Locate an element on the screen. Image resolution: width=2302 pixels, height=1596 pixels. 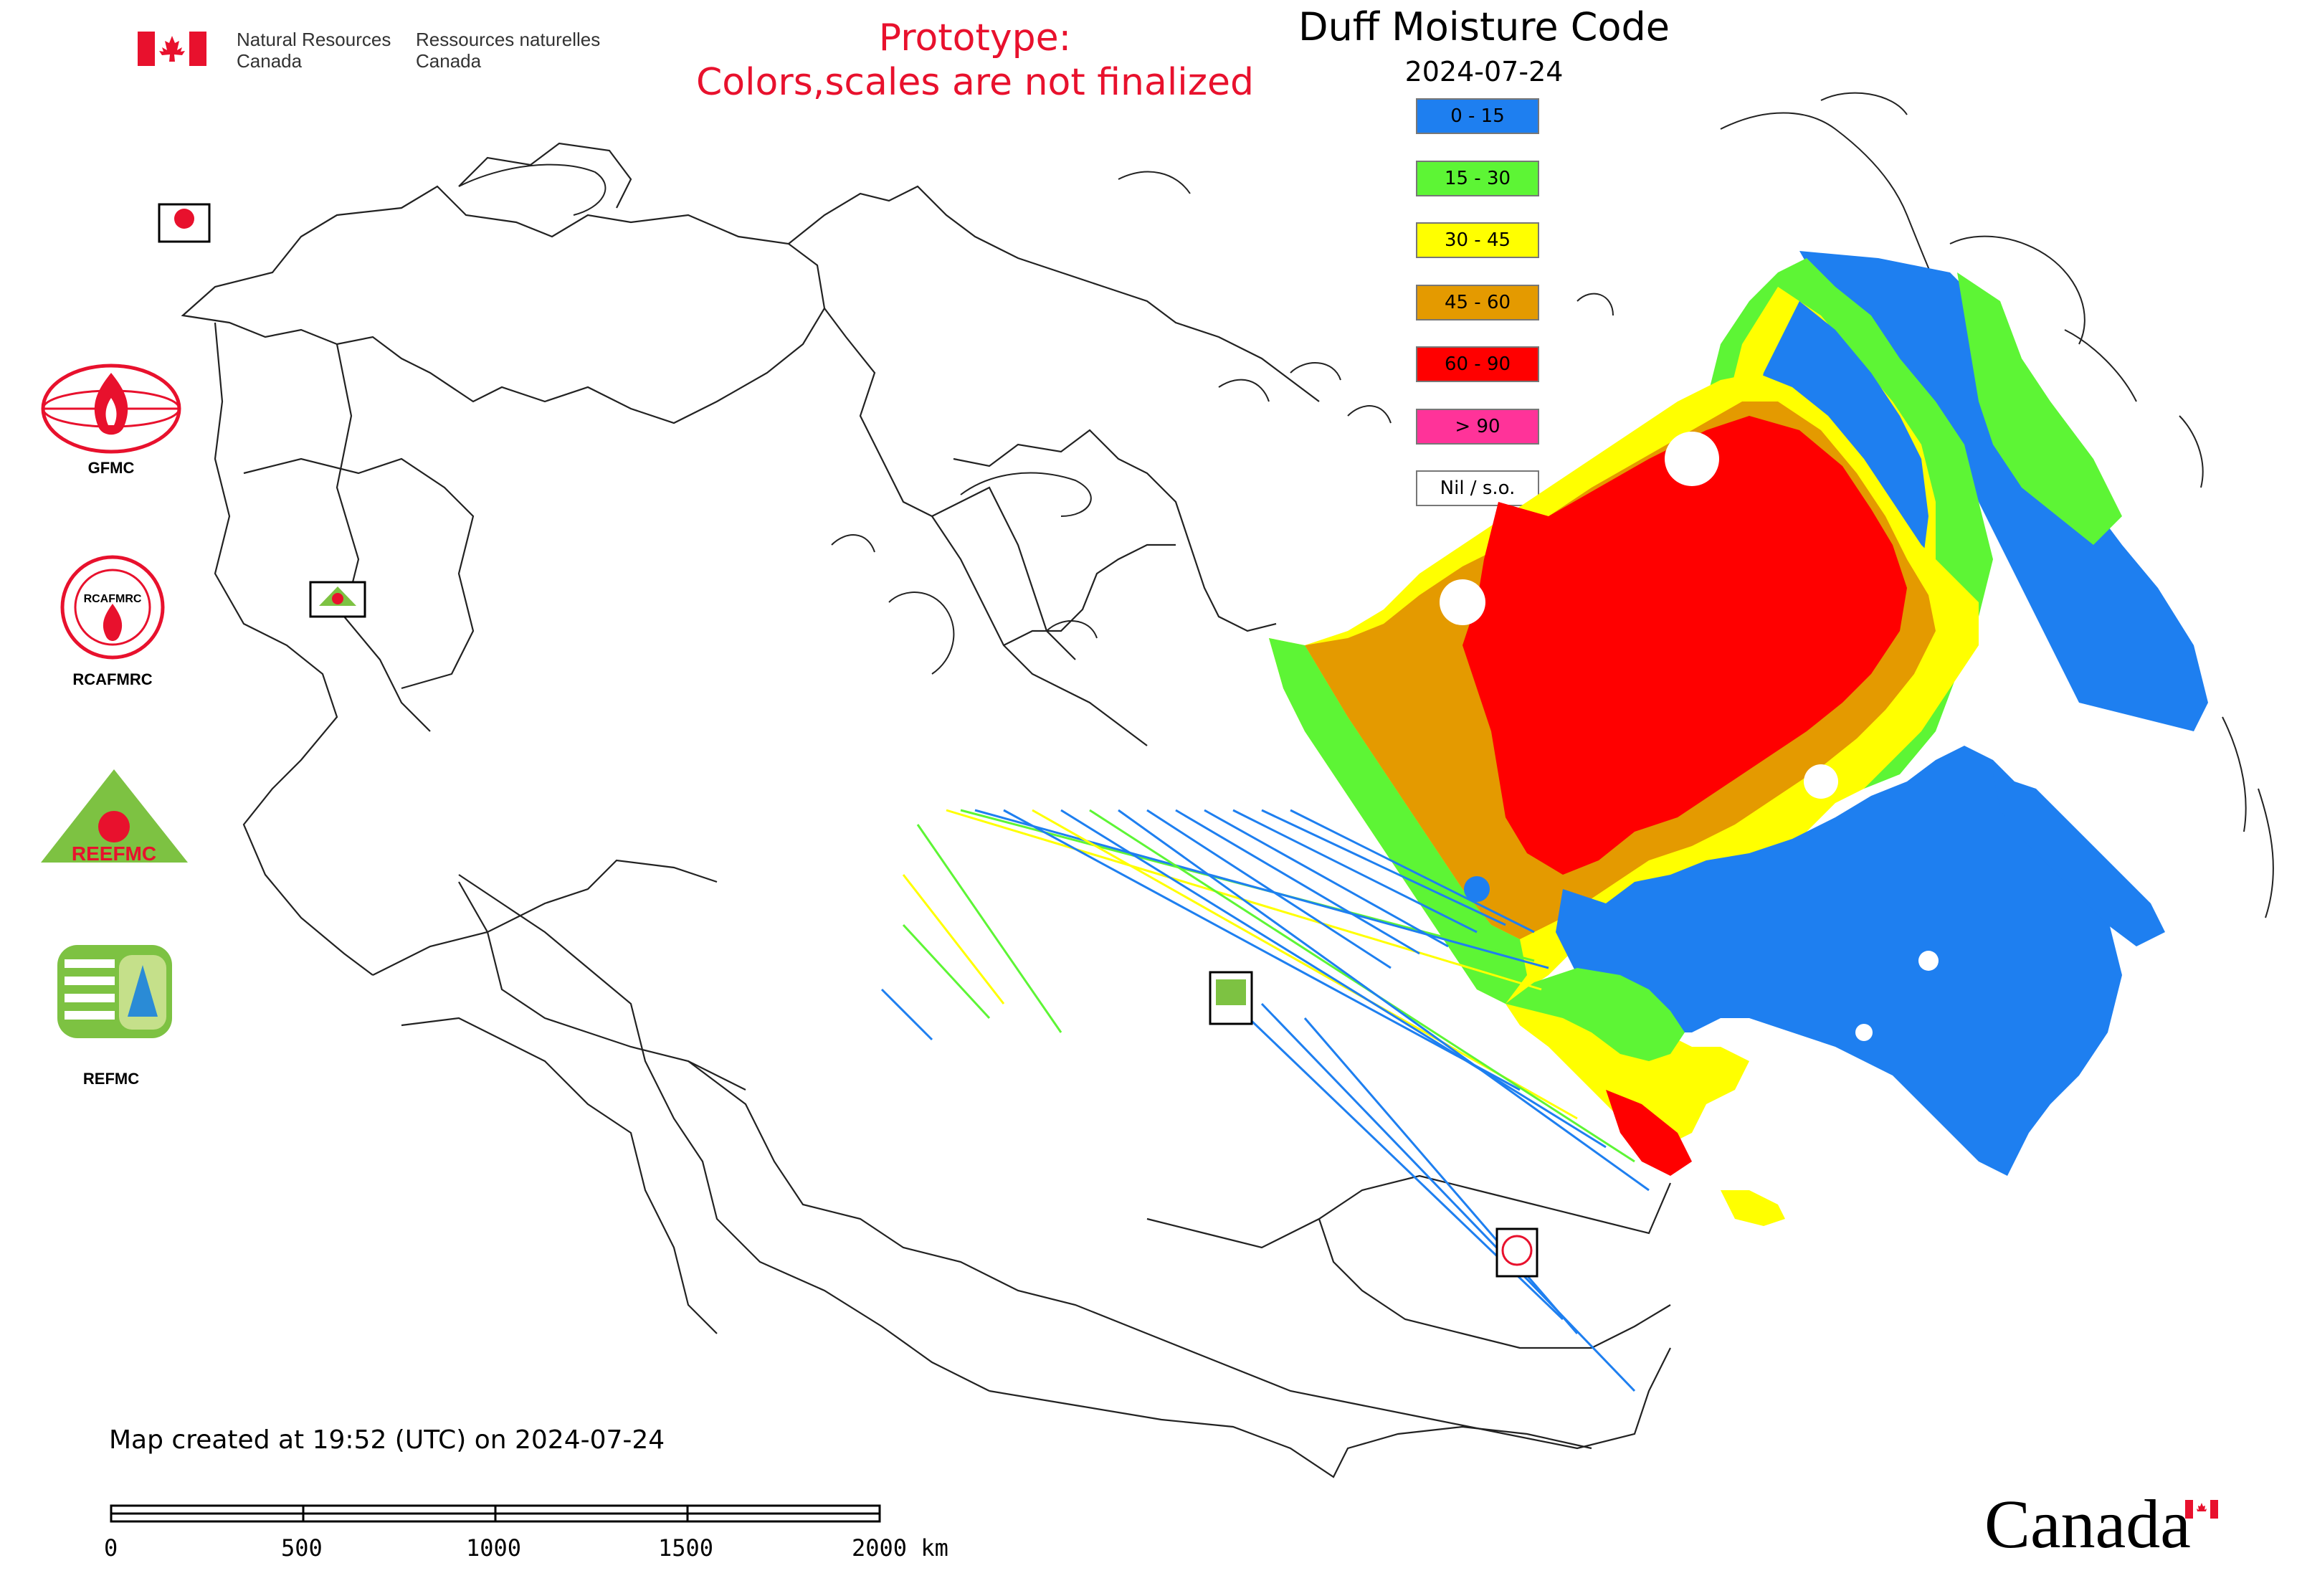
legend-item-60-90: 60 - 90 is located at coordinates (1477, 364).